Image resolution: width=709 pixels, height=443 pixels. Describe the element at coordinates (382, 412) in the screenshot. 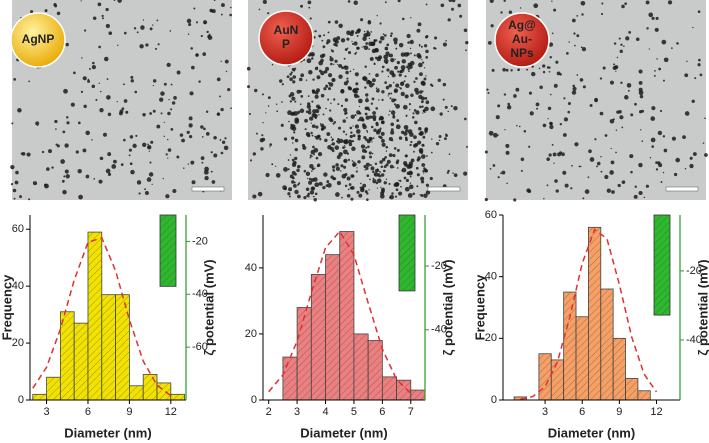

I see `x-tick-label: 6` at that location.